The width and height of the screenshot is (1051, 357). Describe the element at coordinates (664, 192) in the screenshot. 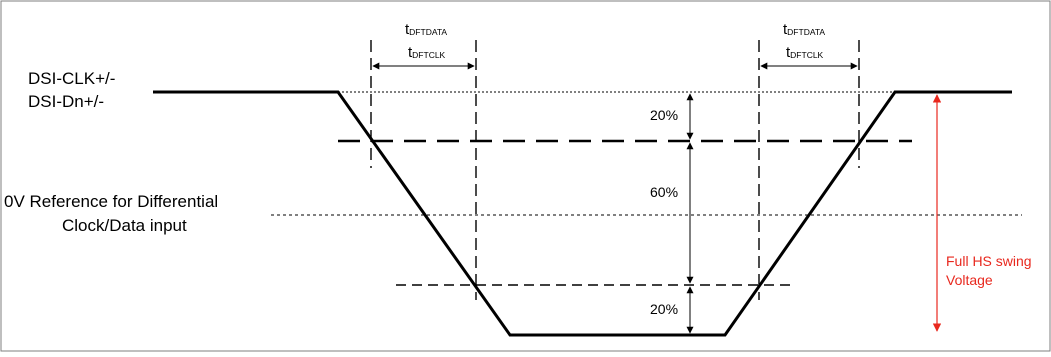

I see `middle-percent-label: 60%` at that location.